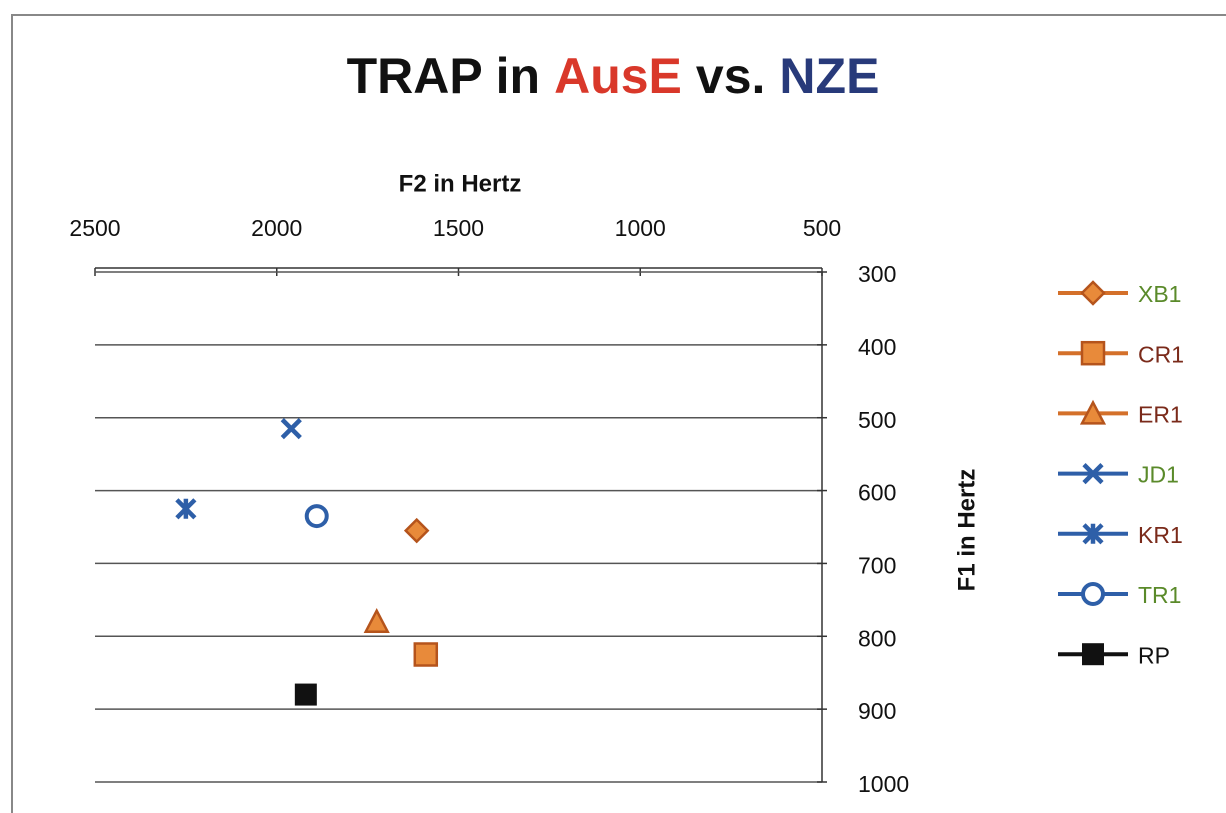 This screenshot has width=1226, height=813. What do you see at coordinates (883, 784) in the screenshot?
I see `y-tick-label: 1000` at bounding box center [883, 784].